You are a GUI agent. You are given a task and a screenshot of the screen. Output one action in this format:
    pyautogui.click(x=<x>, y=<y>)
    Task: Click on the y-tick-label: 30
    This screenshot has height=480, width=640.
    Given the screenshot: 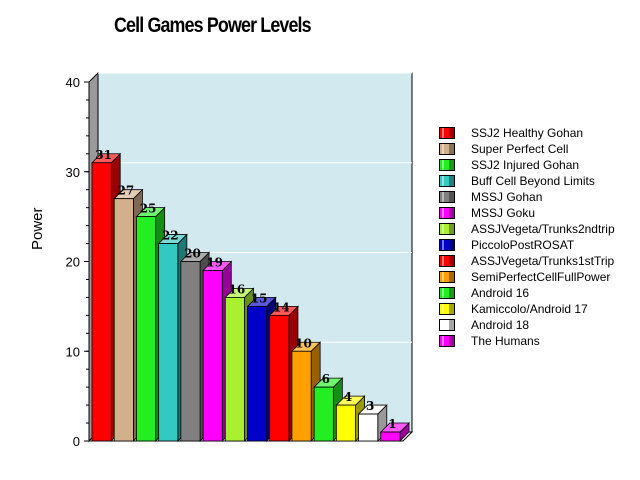 What is the action you would take?
    pyautogui.click(x=73, y=172)
    